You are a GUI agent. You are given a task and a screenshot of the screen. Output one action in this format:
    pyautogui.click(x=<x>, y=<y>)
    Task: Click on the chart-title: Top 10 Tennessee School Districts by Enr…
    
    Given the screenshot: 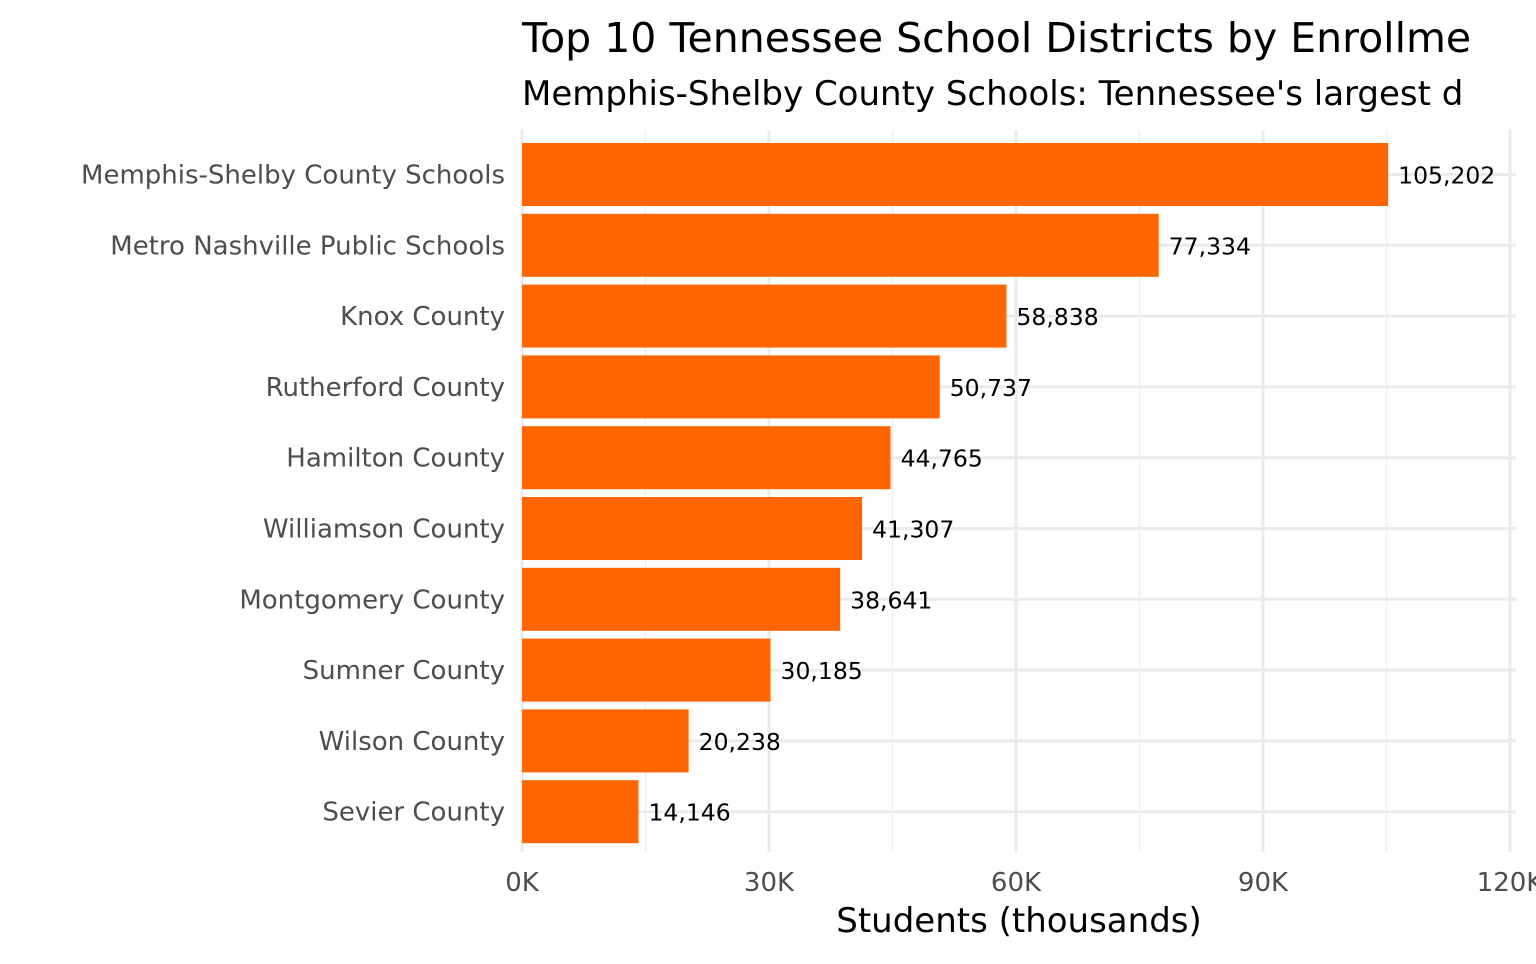 What is the action you would take?
    pyautogui.click(x=996, y=38)
    